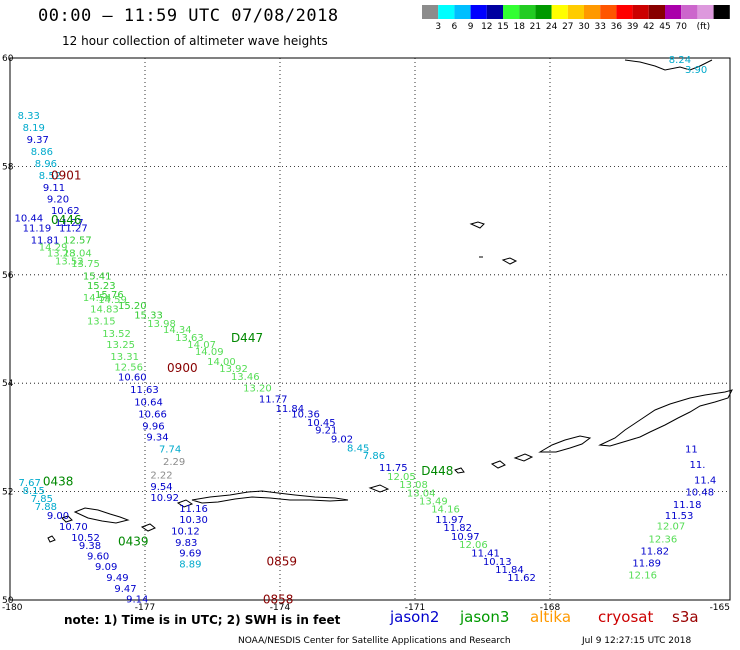 This screenshot has width=740, height=650. What do you see at coordinates (273, 400) in the screenshot?
I see `wave-height-value: 11.77` at bounding box center [273, 400].